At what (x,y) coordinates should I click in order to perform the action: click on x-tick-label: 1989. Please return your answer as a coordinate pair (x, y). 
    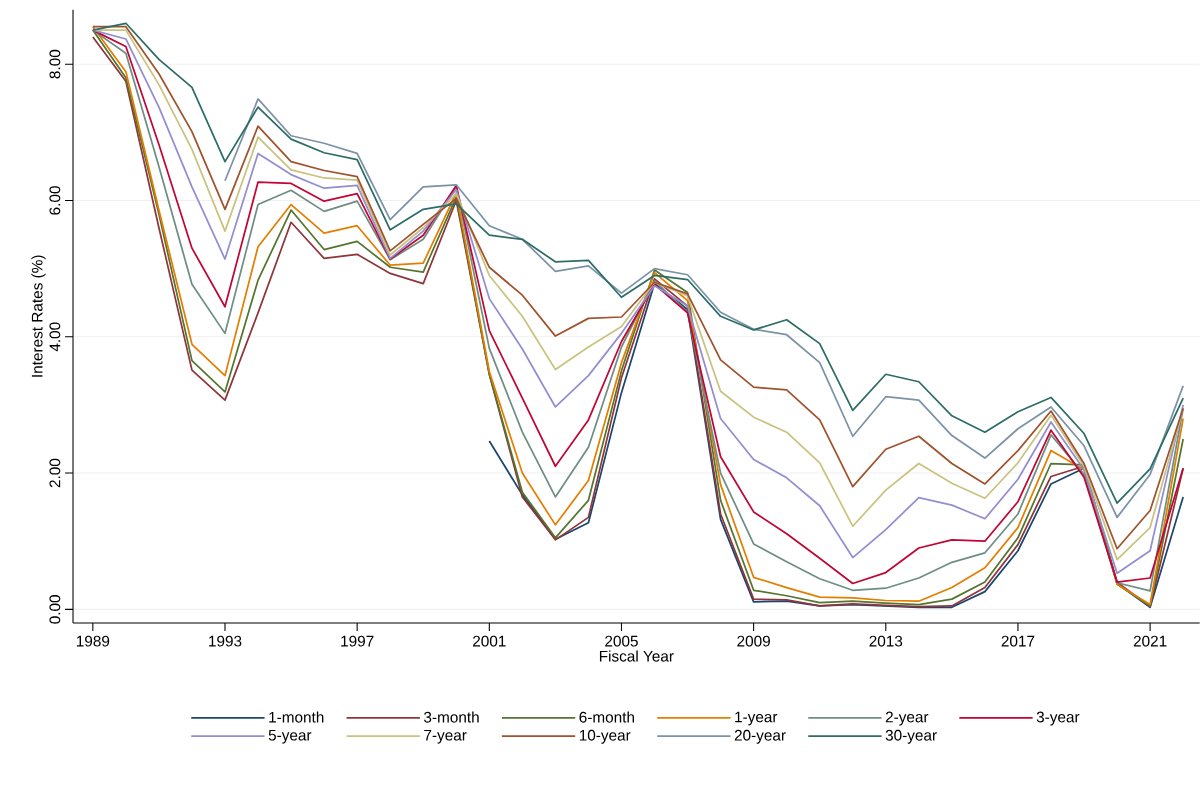
    Looking at the image, I should click on (93, 641).